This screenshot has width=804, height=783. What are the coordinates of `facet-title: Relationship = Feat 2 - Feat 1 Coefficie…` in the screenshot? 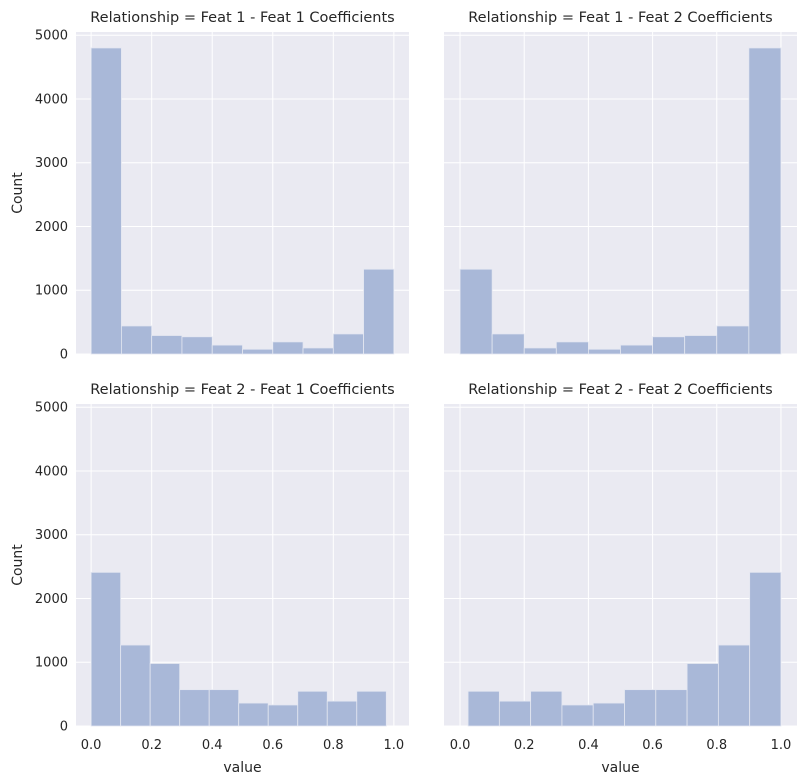 It's located at (242, 390).